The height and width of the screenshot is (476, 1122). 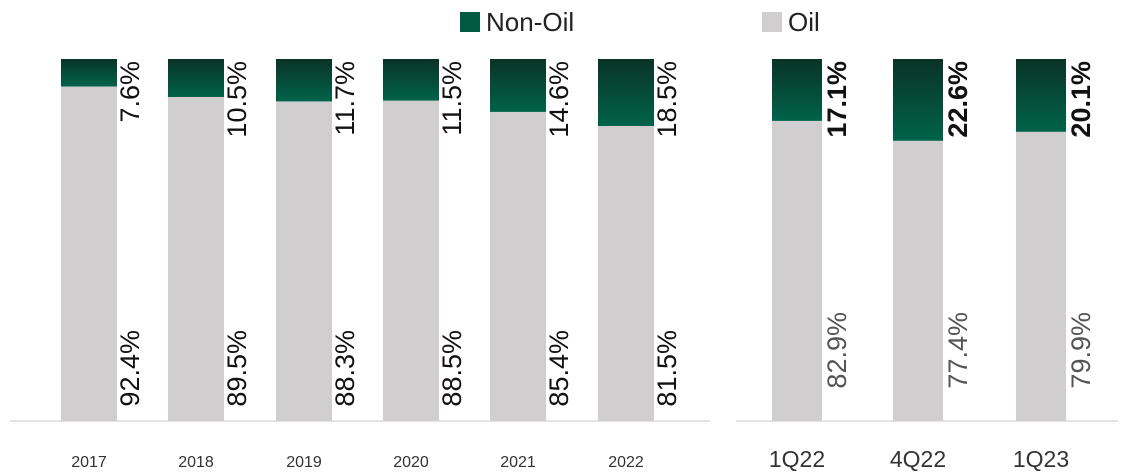 I want to click on label-oil-4Q22: 77.4%, so click(x=958, y=350).